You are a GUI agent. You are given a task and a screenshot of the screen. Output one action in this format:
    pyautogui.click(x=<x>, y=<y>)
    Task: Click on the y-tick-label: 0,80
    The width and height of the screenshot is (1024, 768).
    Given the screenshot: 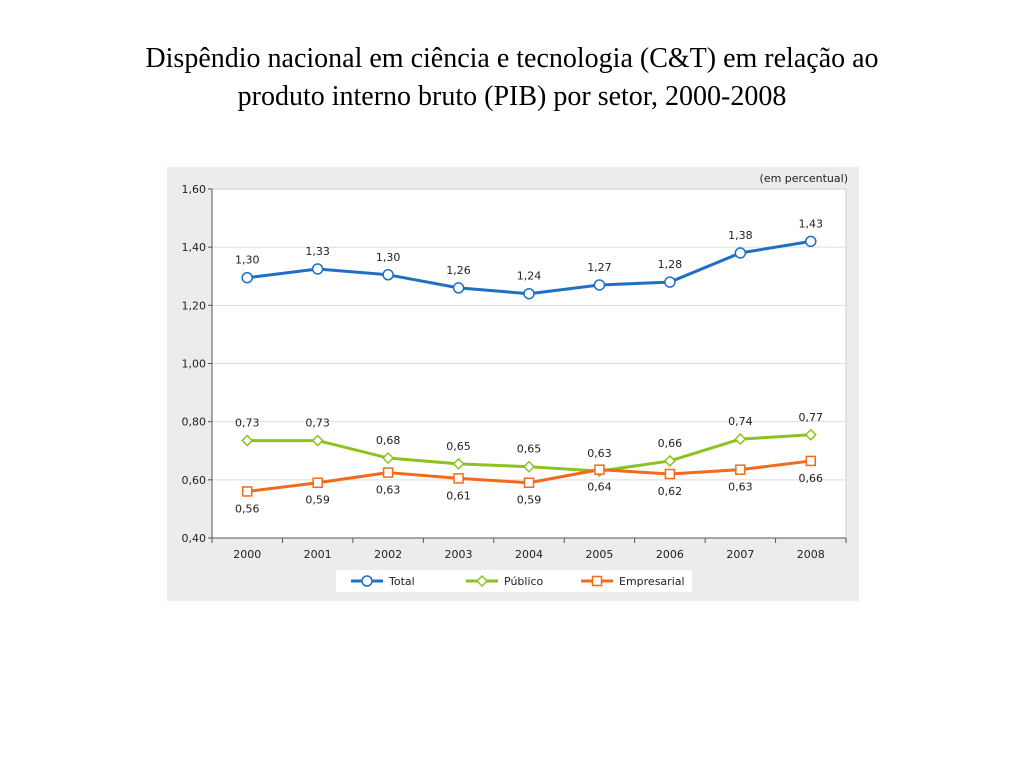 What is the action you would take?
    pyautogui.click(x=194, y=422)
    